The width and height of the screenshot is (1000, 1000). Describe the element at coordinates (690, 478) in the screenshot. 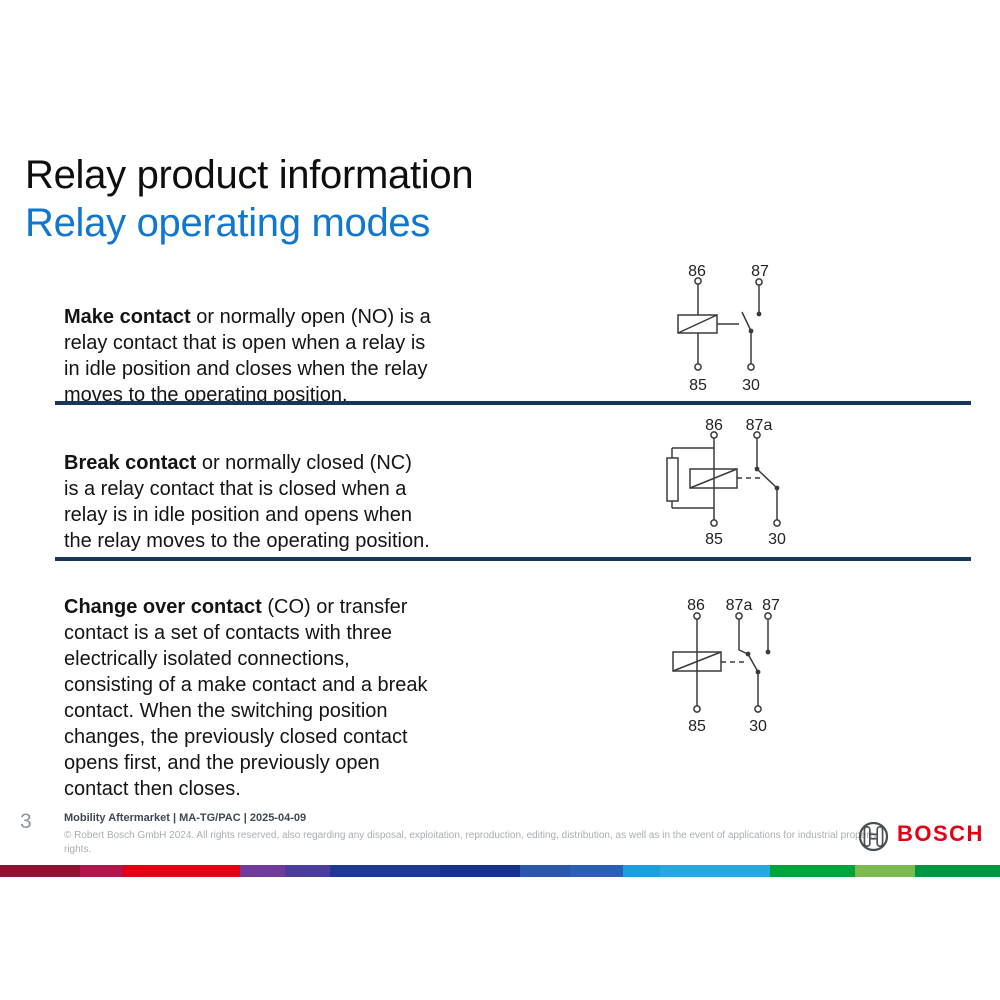

I see `parallel-resistor-symbol` at that location.